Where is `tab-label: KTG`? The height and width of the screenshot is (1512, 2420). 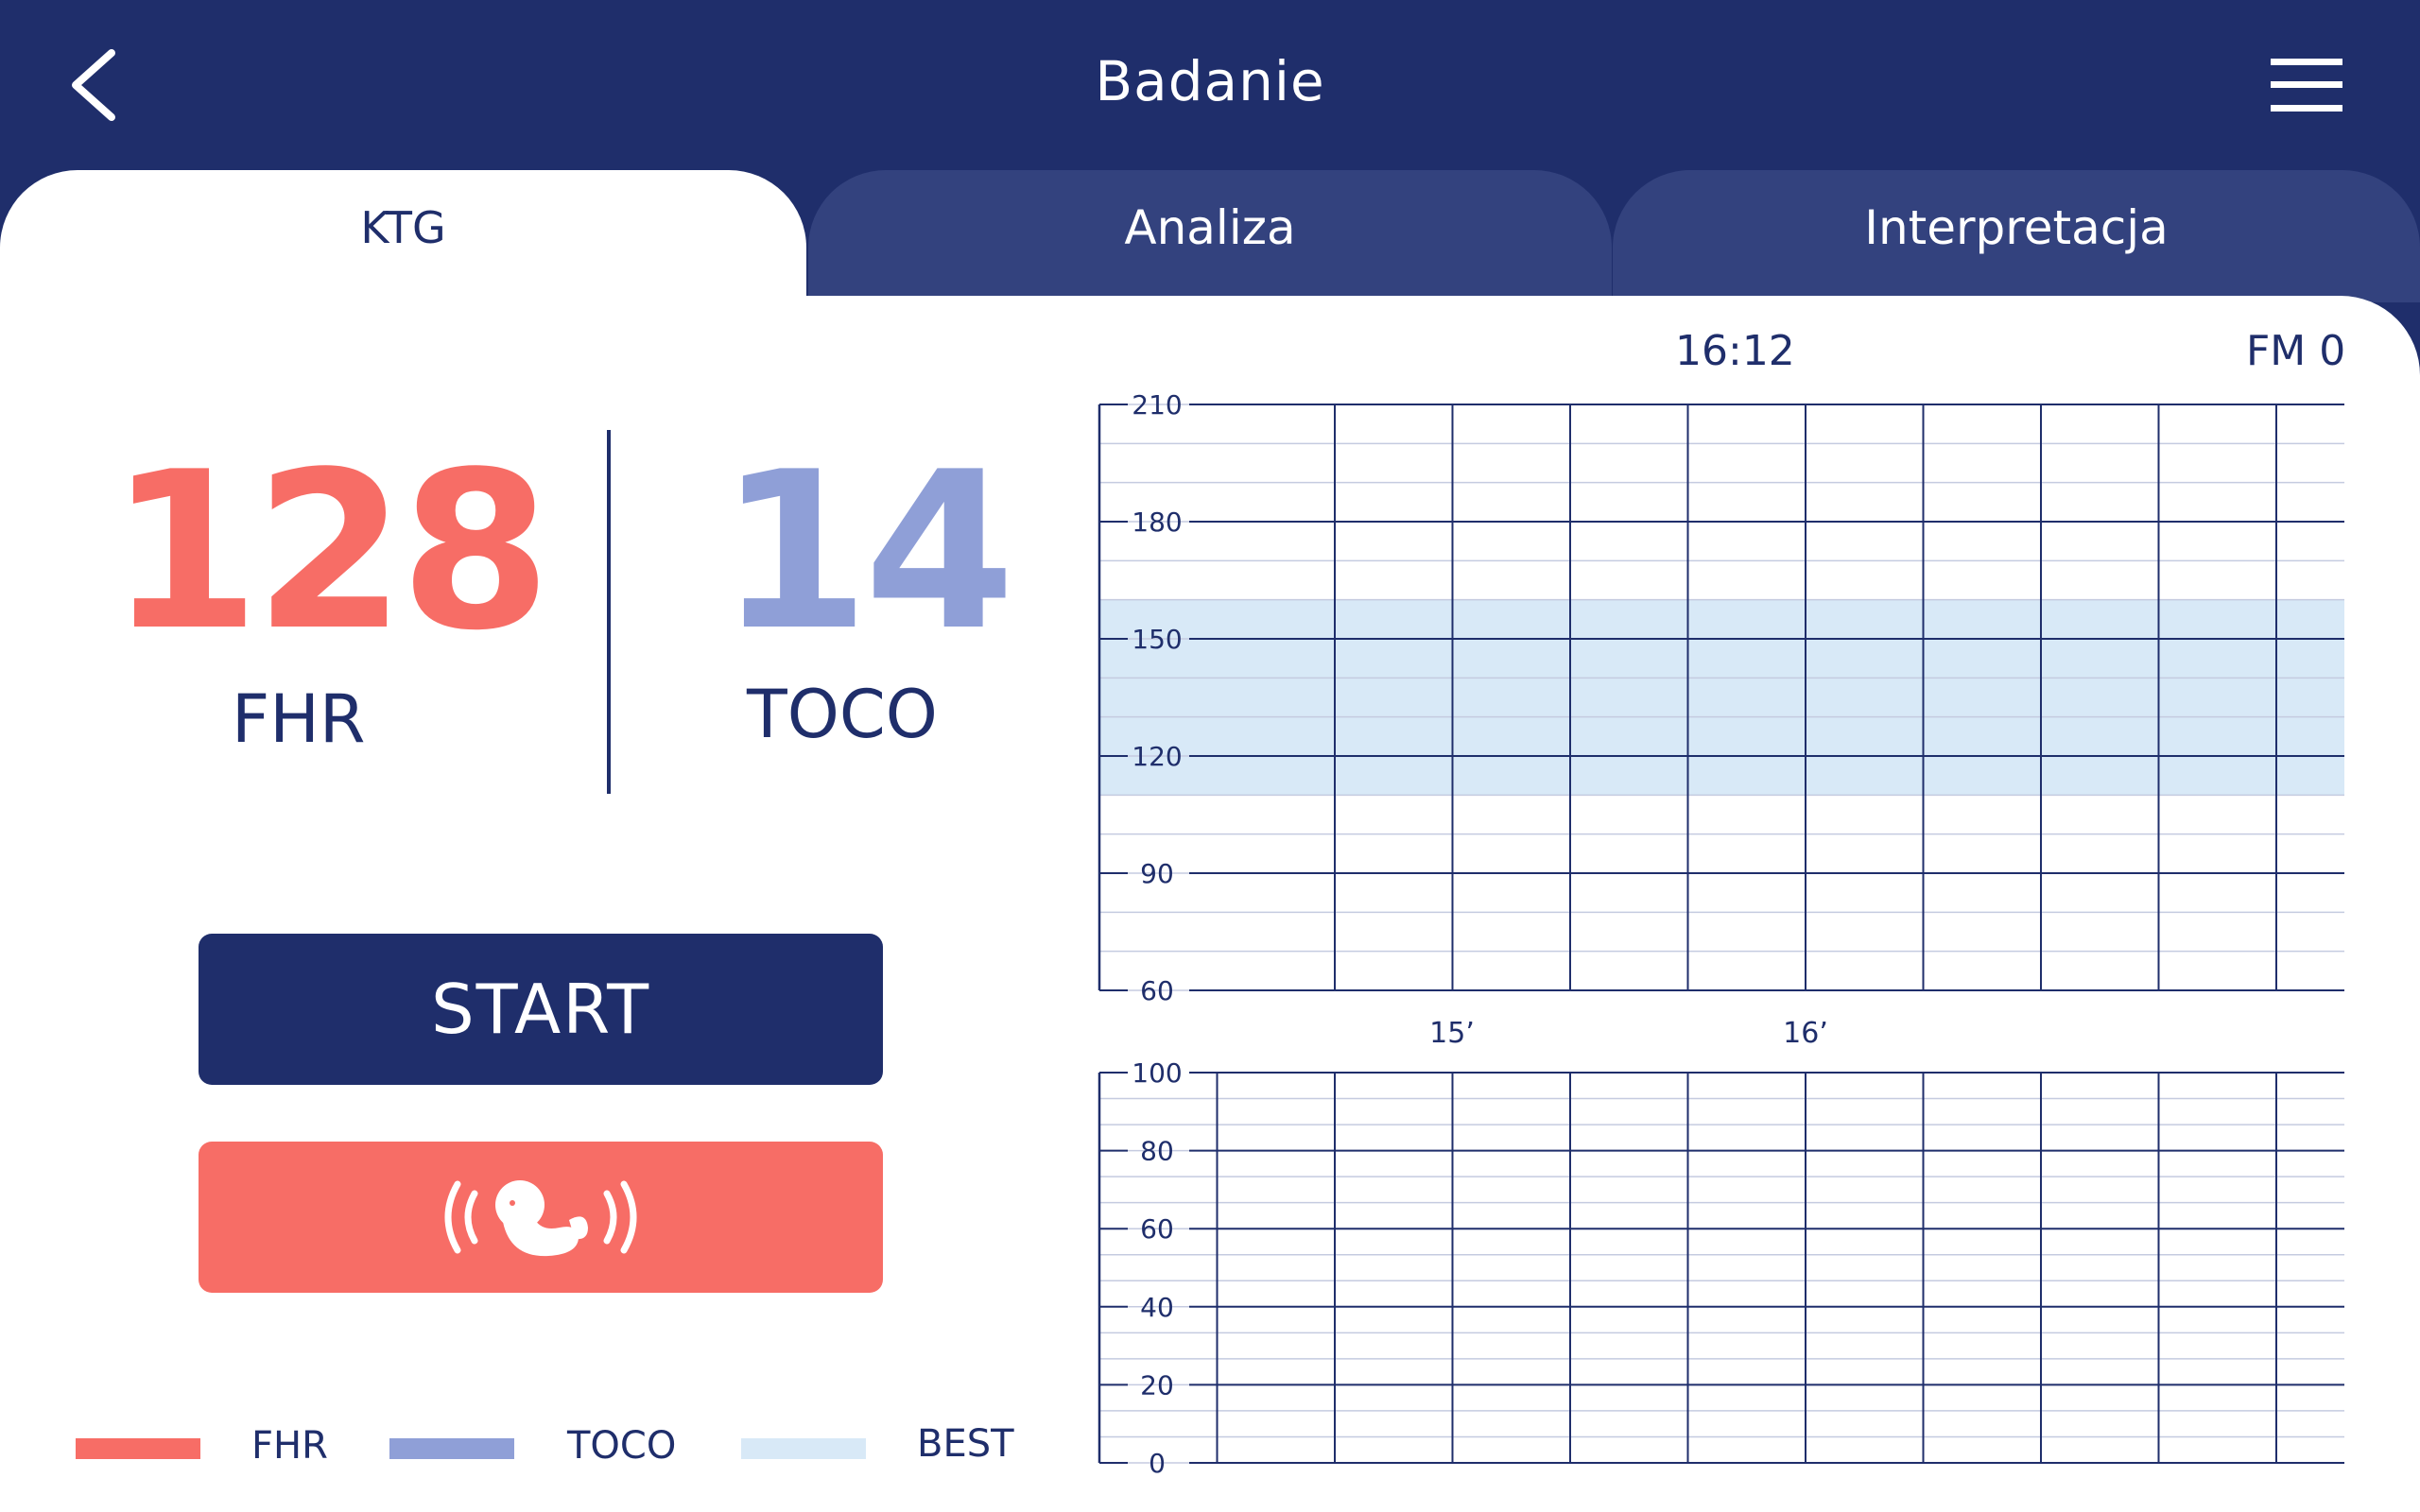
tab-label: KTG is located at coordinates (403, 227).